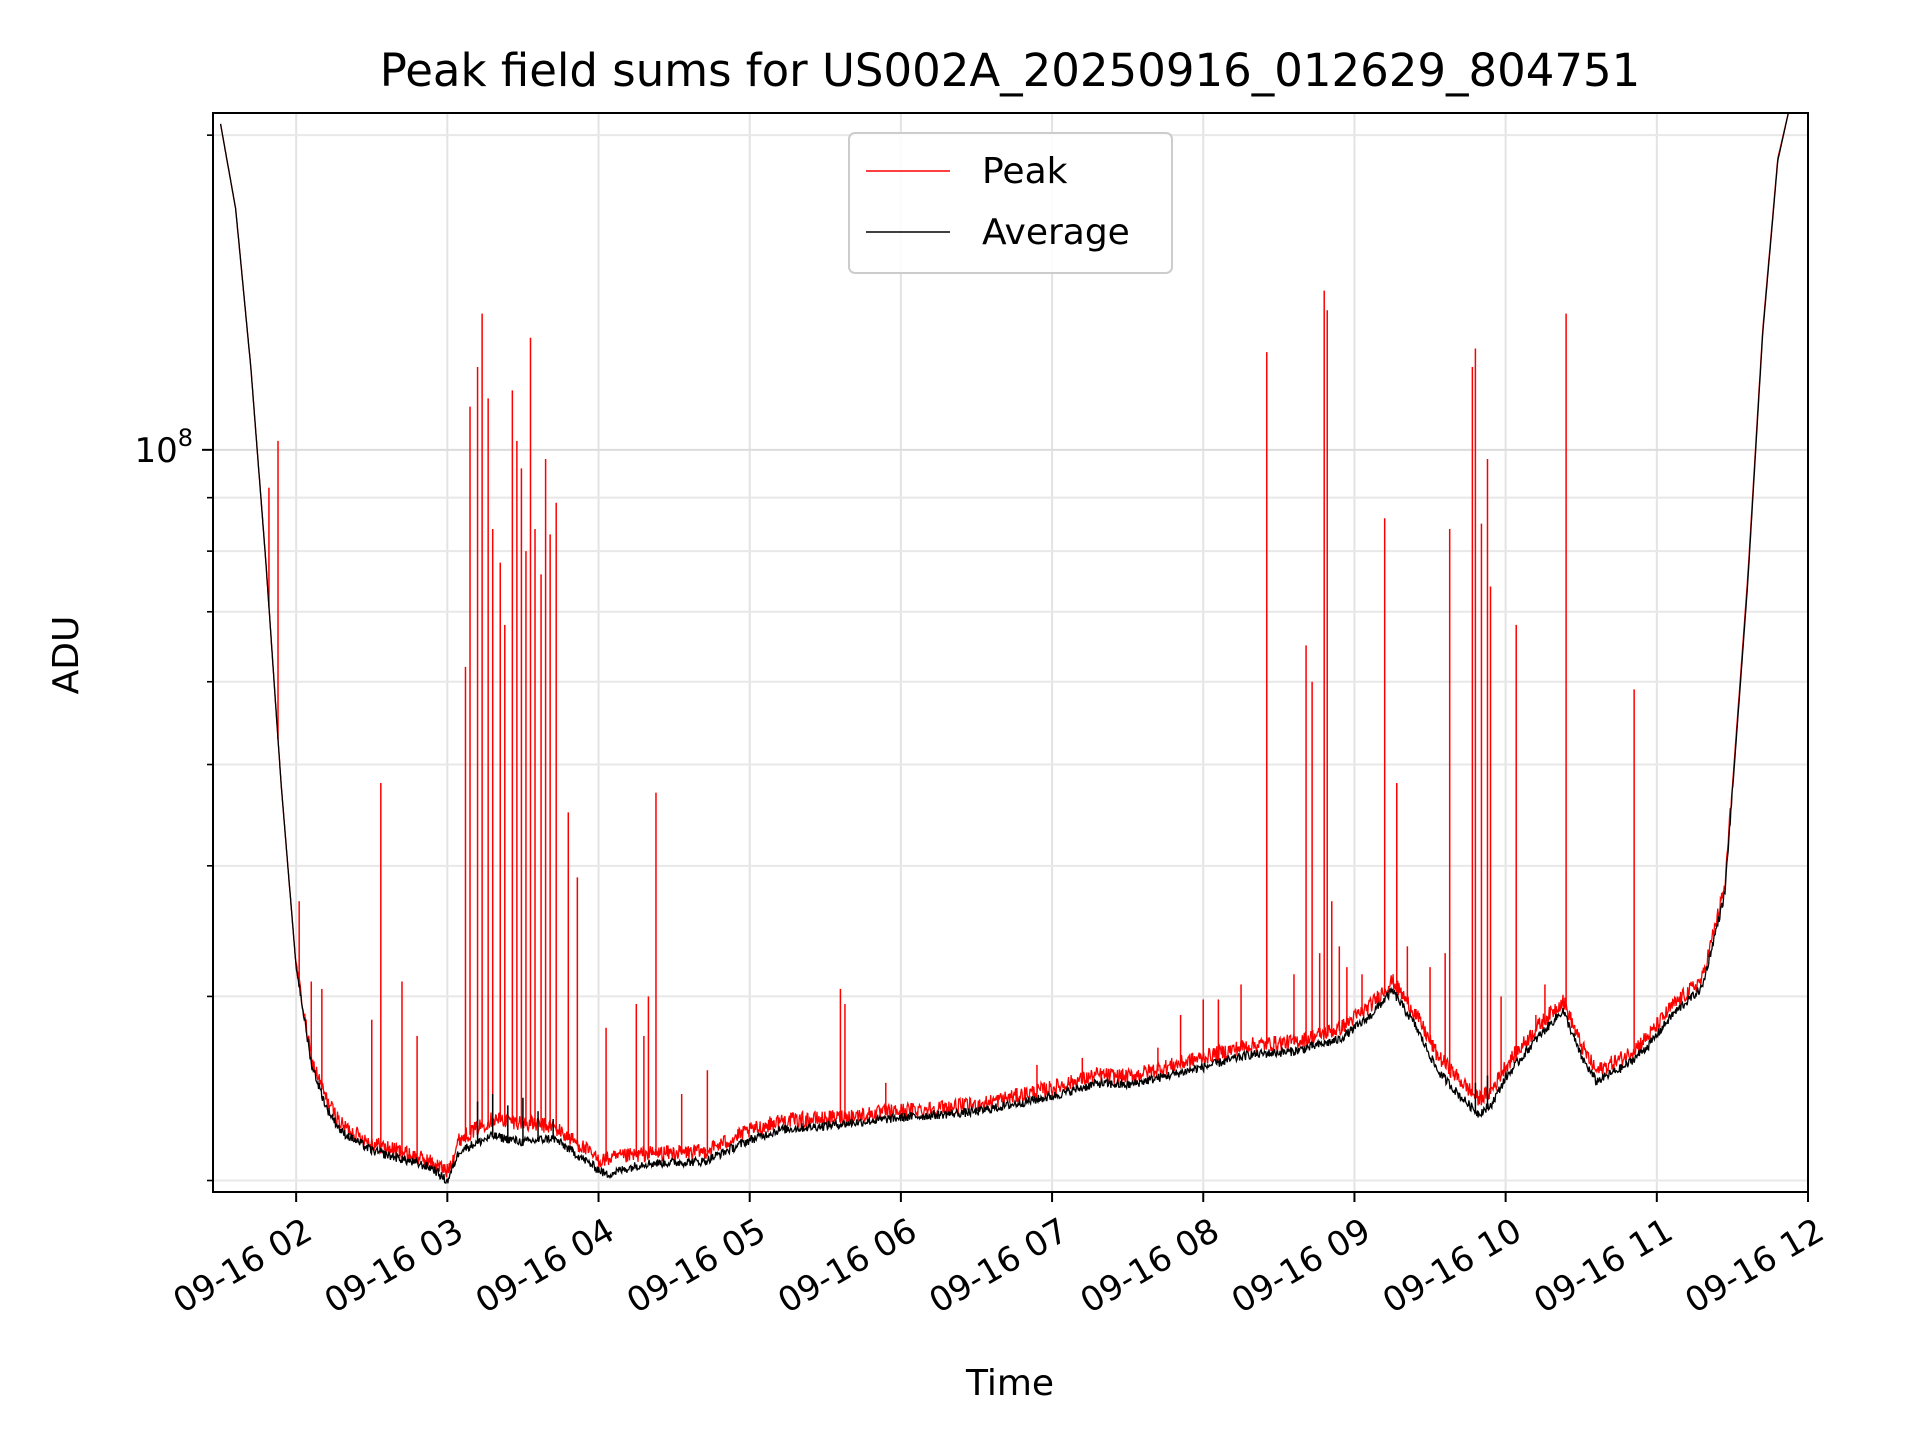 Image resolution: width=1920 pixels, height=1440 pixels. What do you see at coordinates (1150, 1266) in the screenshot?
I see `x-tick-label: 09-16 08` at bounding box center [1150, 1266].